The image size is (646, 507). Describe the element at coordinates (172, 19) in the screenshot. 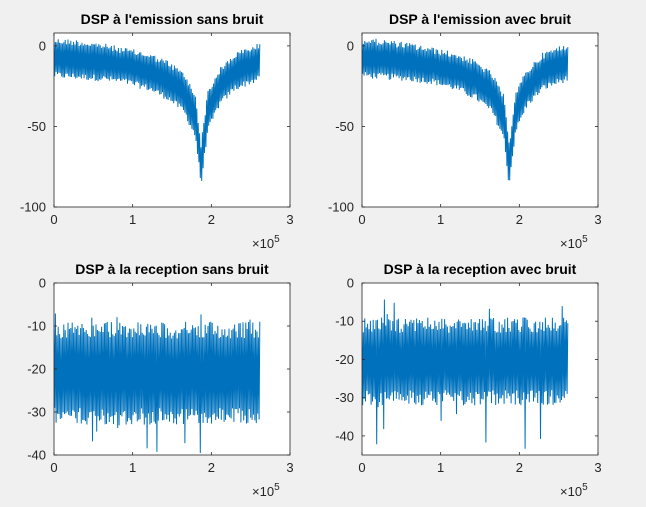

I see `subplot-title: DSP à l'emission sans bruit` at that location.